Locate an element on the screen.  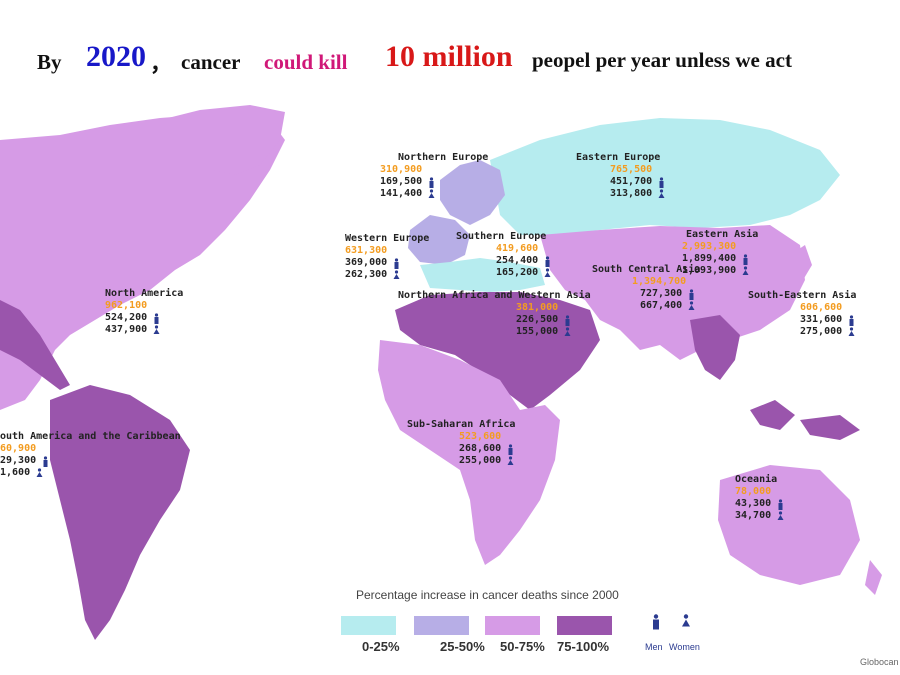
title-cancer: cancer is located at coordinates (211, 62).